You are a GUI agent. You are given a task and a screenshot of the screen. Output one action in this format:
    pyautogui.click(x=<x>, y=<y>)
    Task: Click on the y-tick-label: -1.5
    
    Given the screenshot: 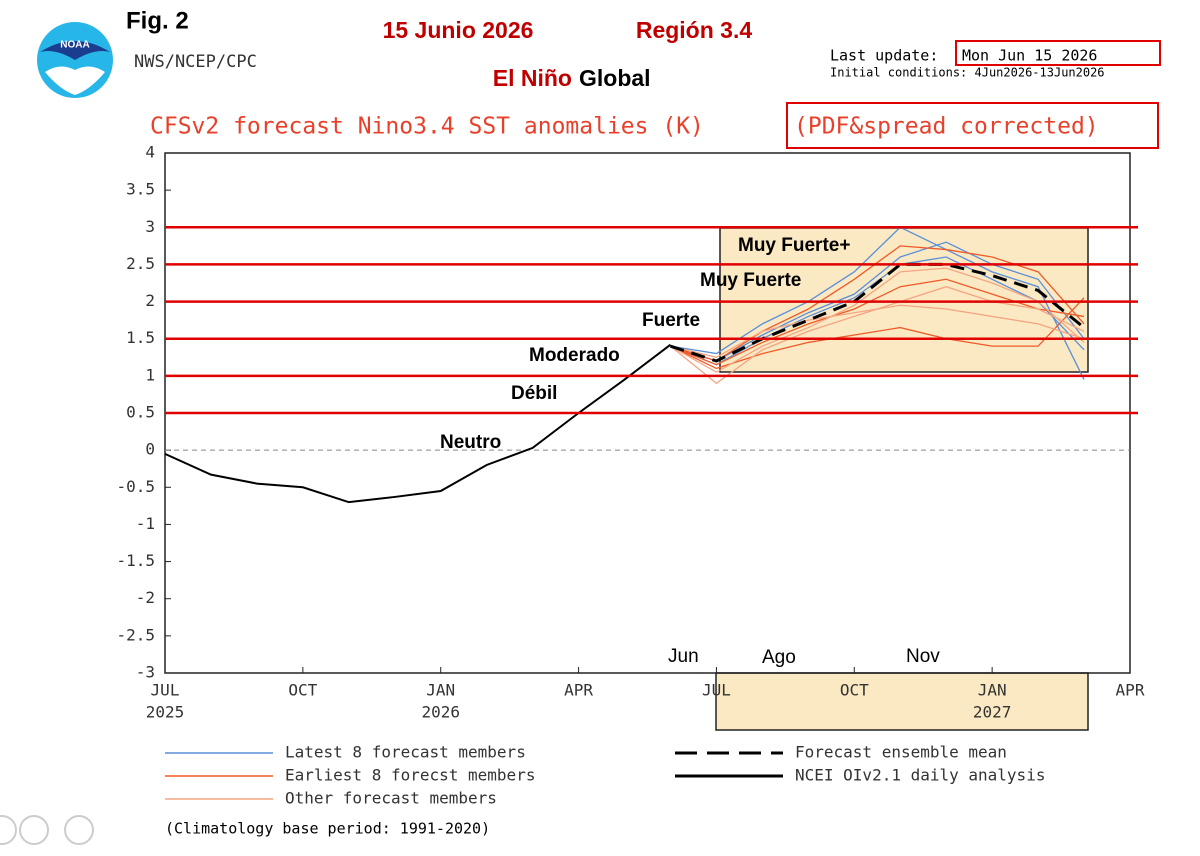 What is the action you would take?
    pyautogui.click(x=135, y=560)
    